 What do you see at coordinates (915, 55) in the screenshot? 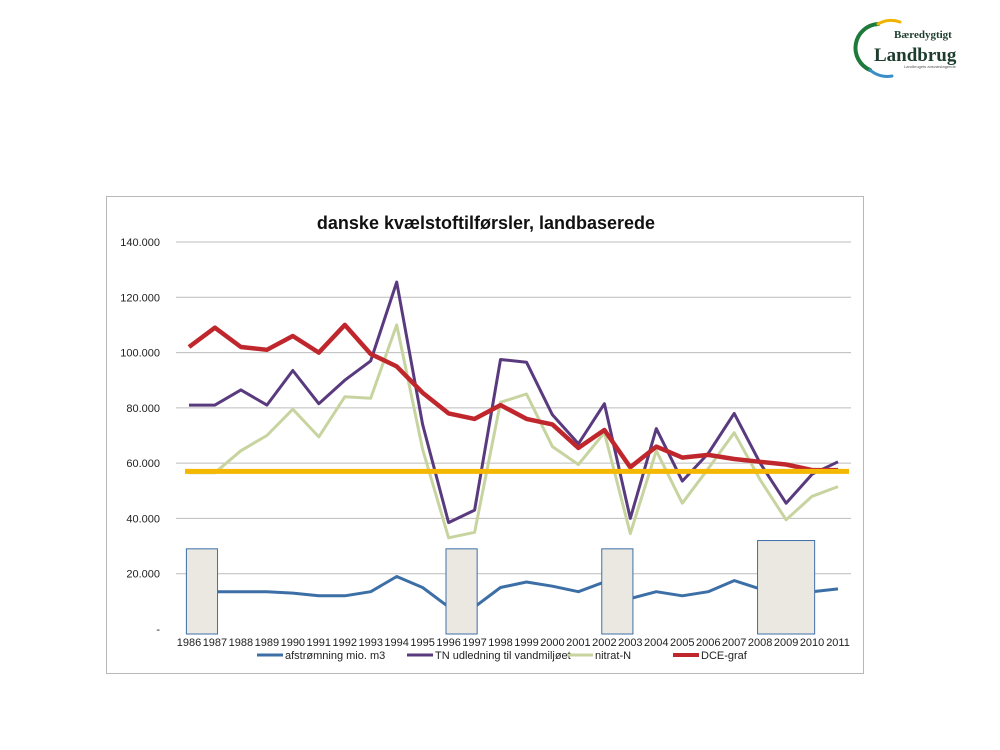
I see `logo-line2: Landbrug` at bounding box center [915, 55].